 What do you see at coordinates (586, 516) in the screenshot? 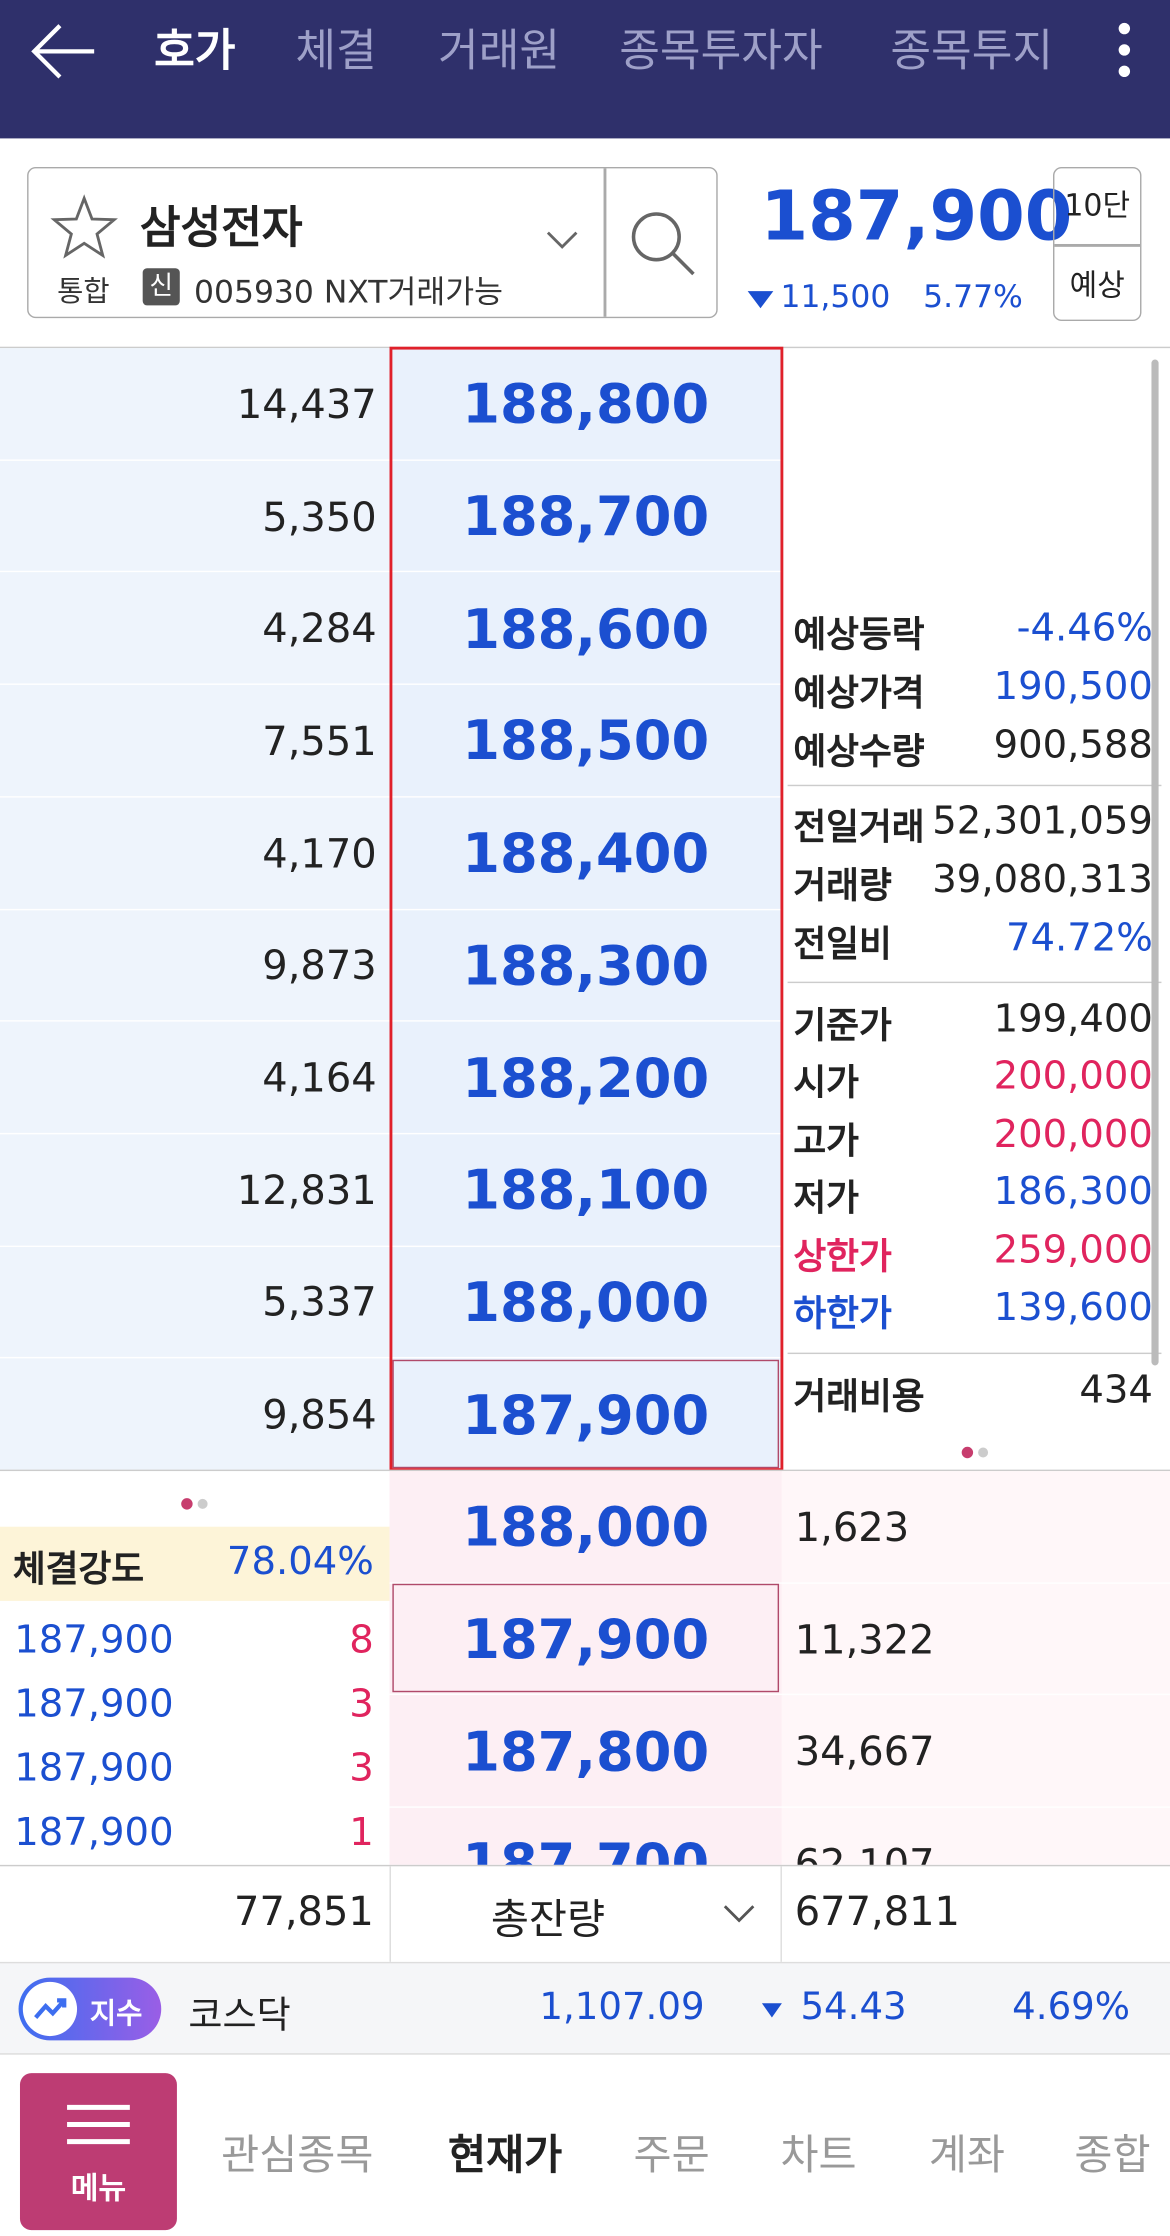
I see `ask-price: 188,700` at bounding box center [586, 516].